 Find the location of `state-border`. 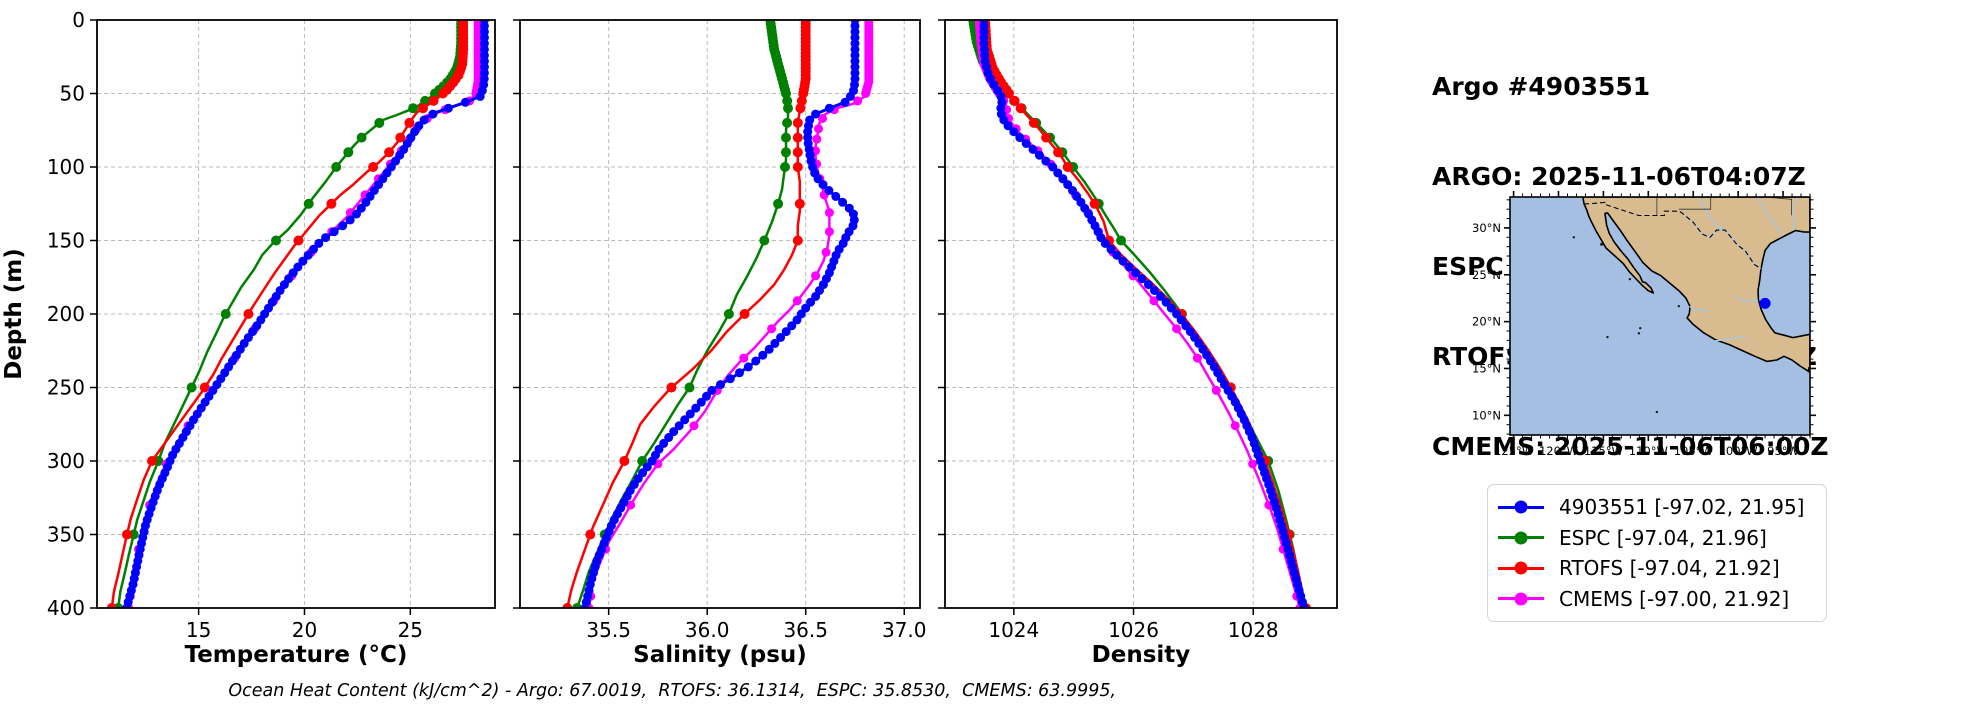

state-border is located at coordinates (1695, 203).